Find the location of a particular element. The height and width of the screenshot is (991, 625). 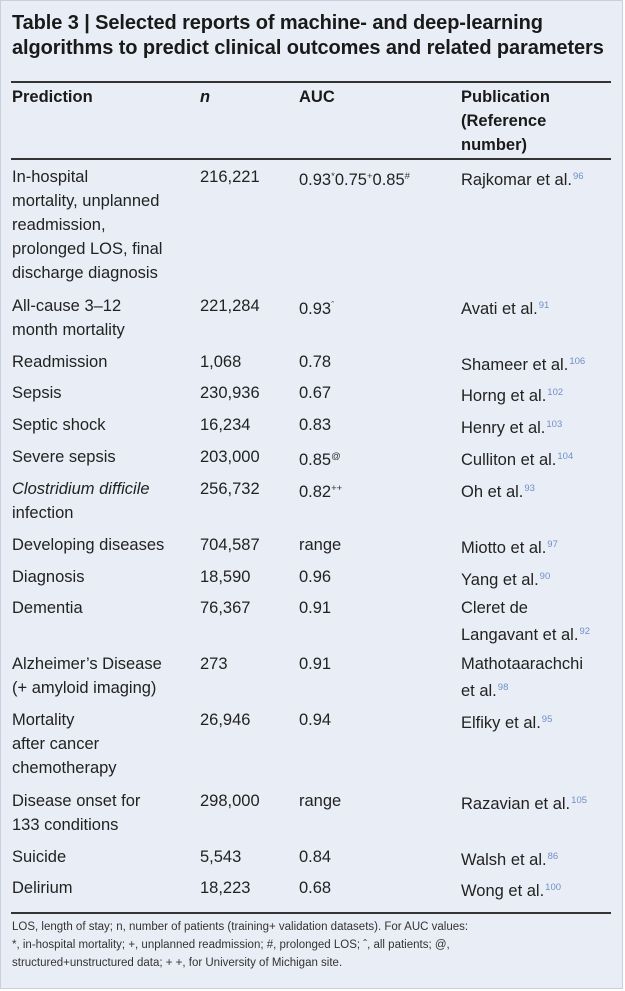

publication-line: Miotto et al.97 is located at coordinates (538, 546).